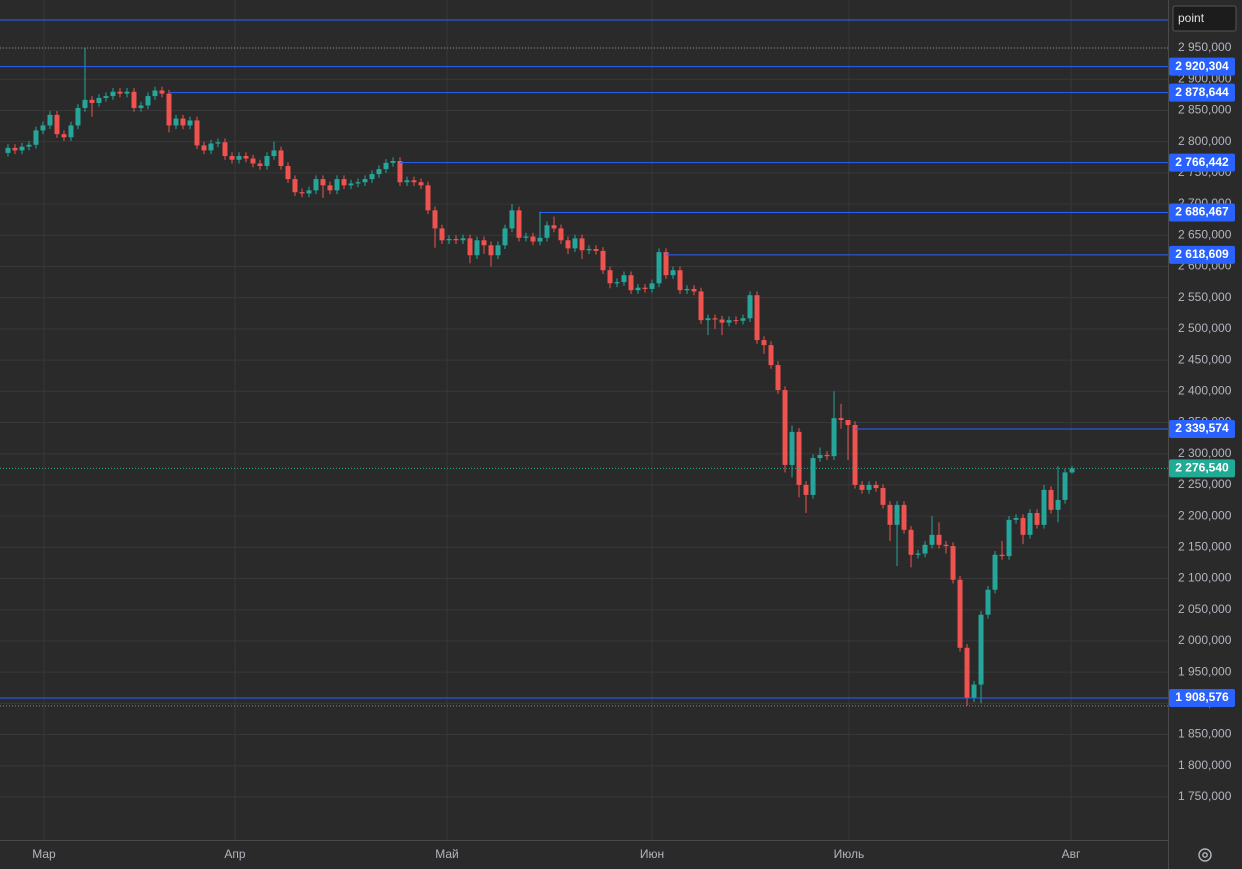 Image resolution: width=1242 pixels, height=869 pixels. Describe the element at coordinates (1205, 515) in the screenshot. I see `y-tick-label: 2 200,000` at that location.